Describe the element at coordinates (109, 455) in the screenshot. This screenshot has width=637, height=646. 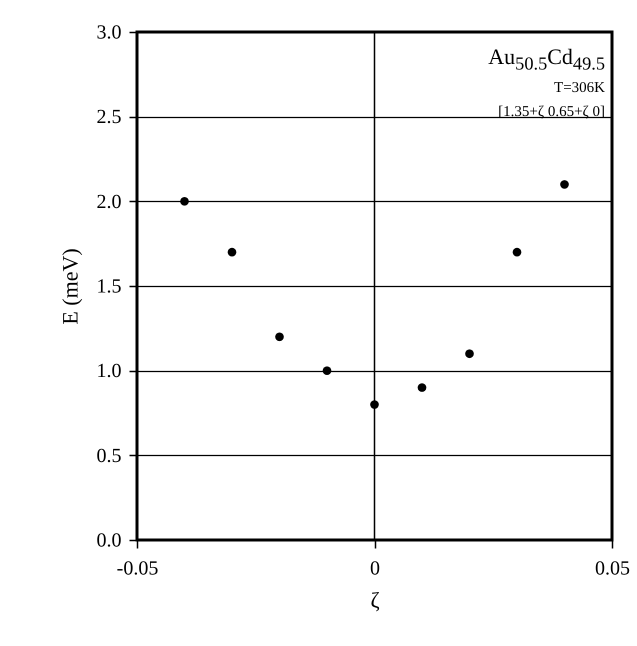
I see `y-tick-label: 0.5` at that location.